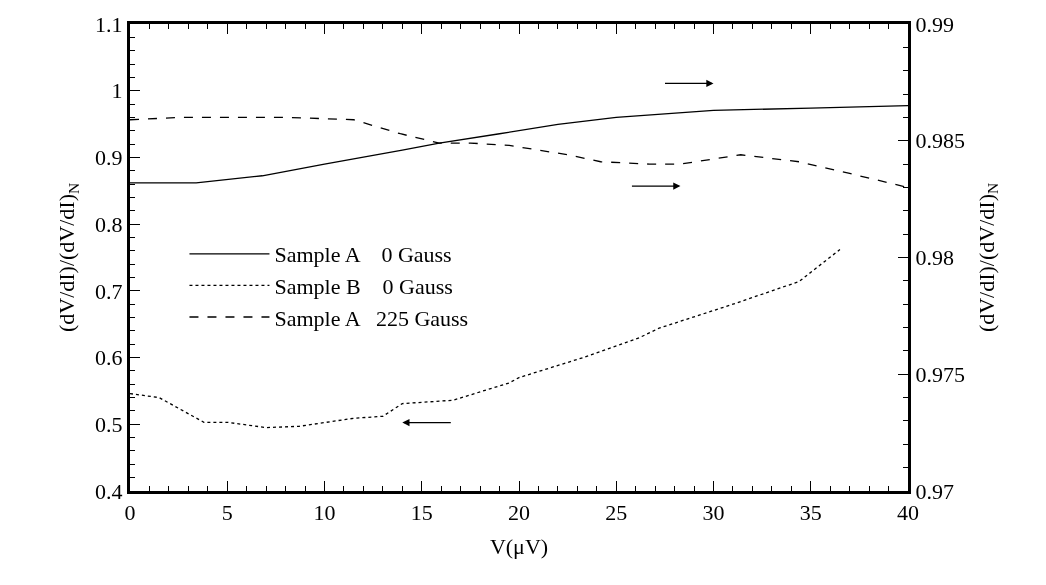  Describe the element at coordinates (109, 491) in the screenshot. I see `y-tick-label: 0.4` at that location.